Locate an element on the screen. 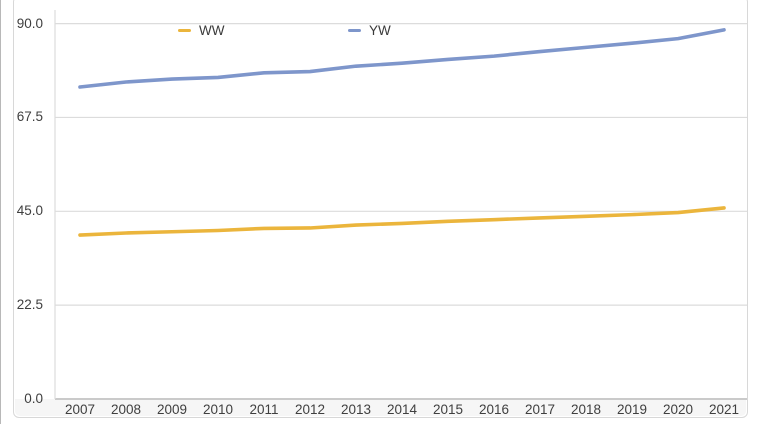  x-tick-label-2013: 2013 is located at coordinates (356, 409).